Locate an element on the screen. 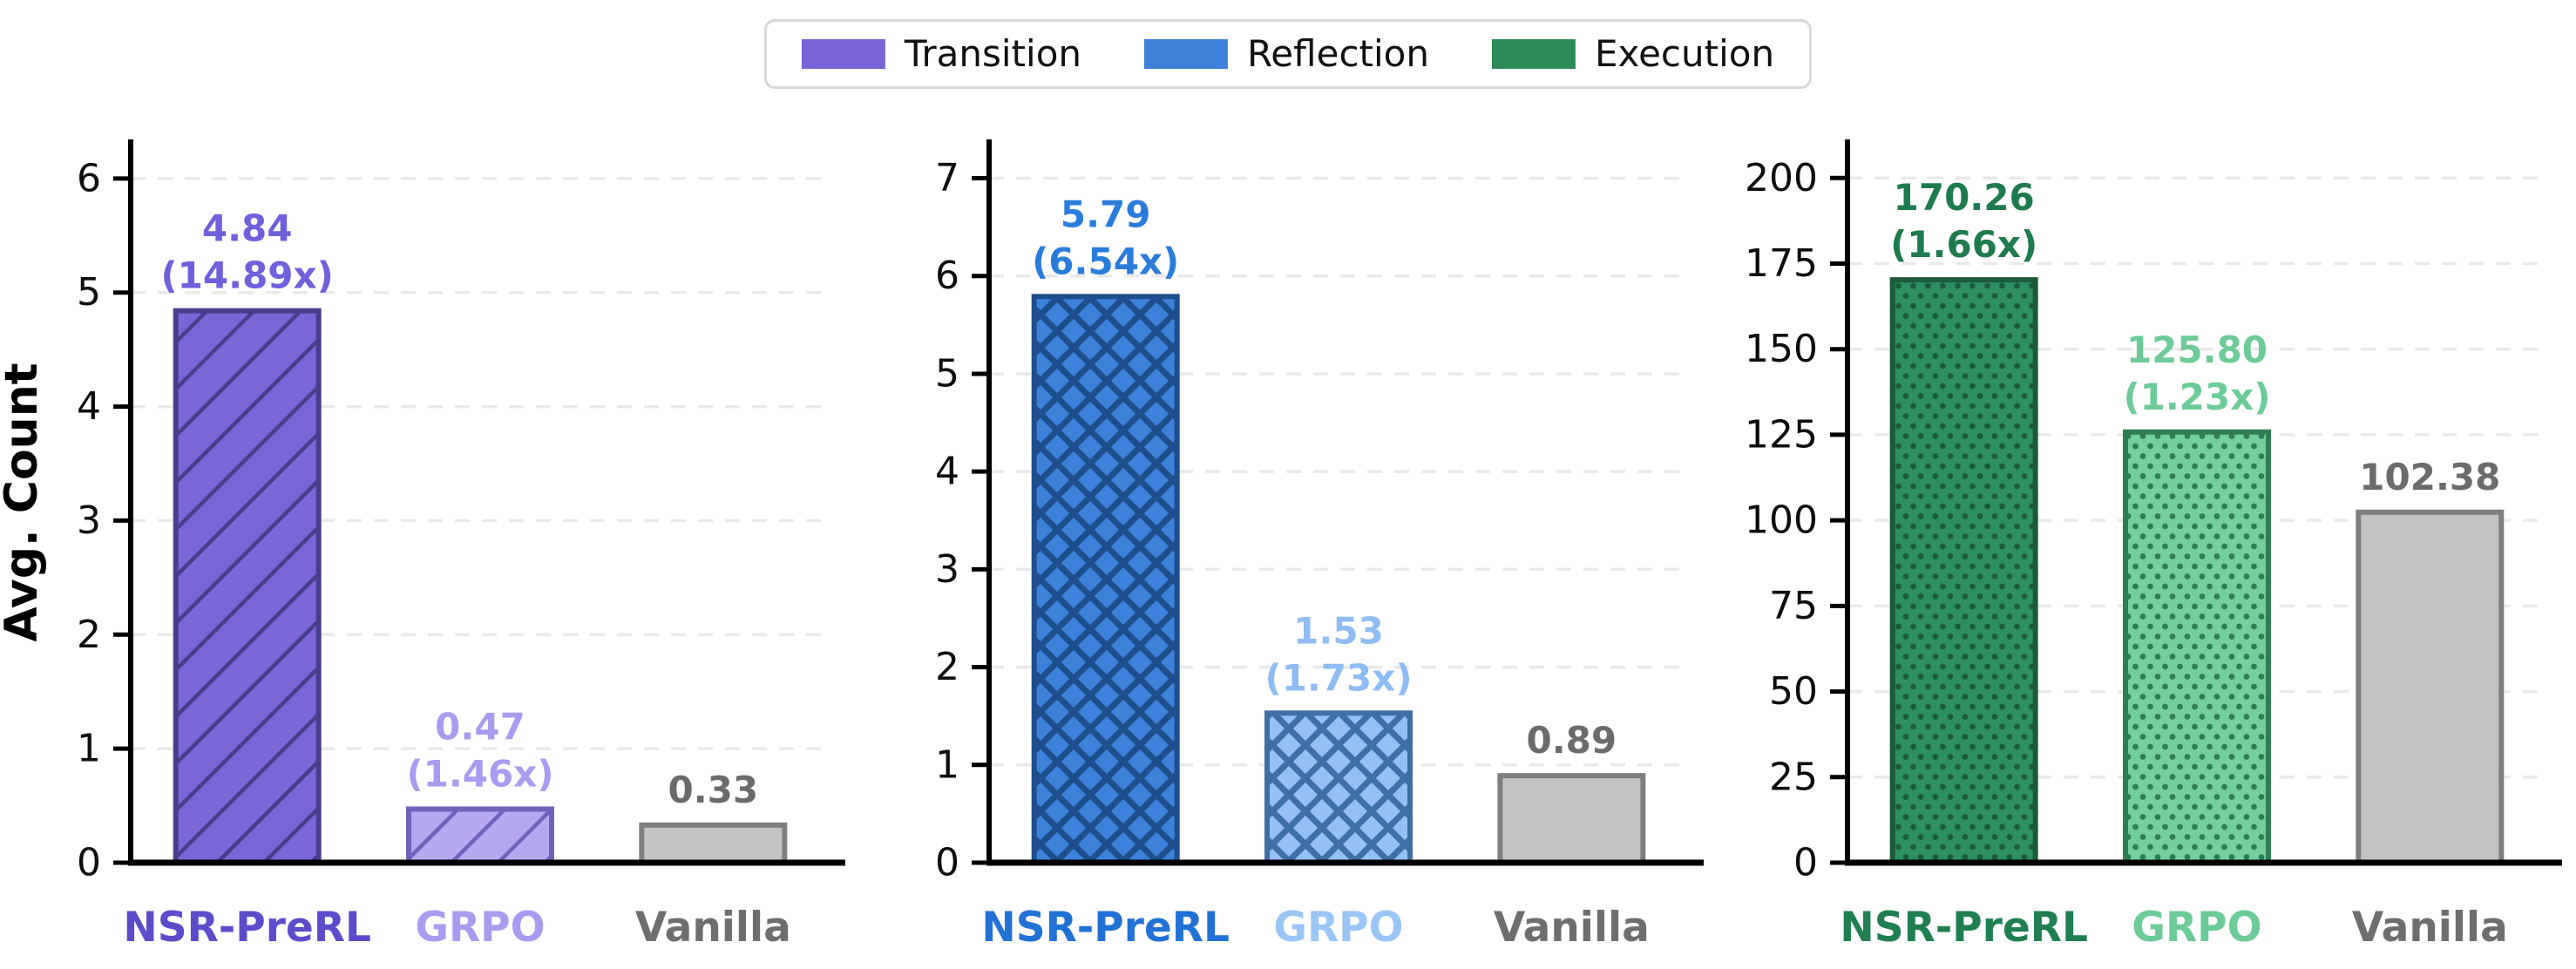 Image resolution: width=2576 pixels, height=969 pixels. y-axis-title: Avg. Count is located at coordinates (24, 502).